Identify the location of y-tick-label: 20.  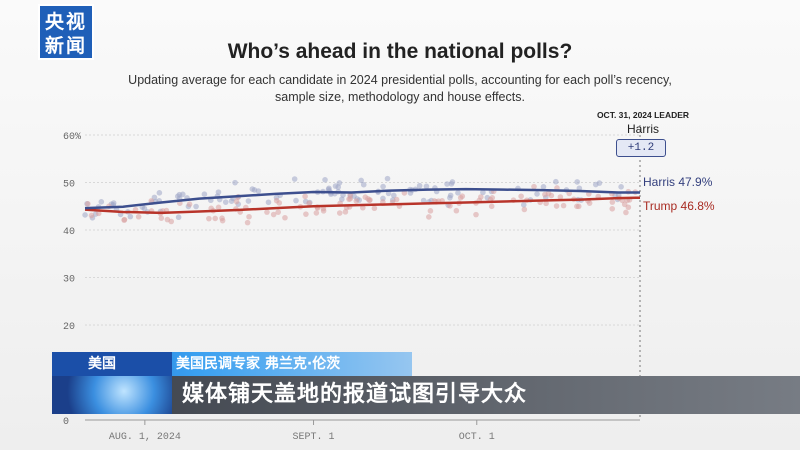
(69, 327).